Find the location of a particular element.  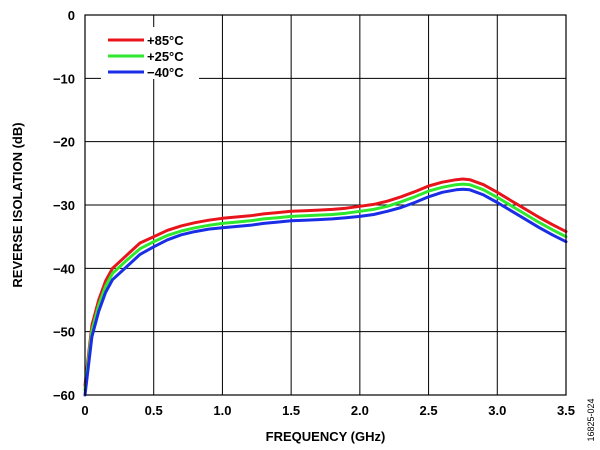

y-tick-label: −20 is located at coordinates (64, 142).